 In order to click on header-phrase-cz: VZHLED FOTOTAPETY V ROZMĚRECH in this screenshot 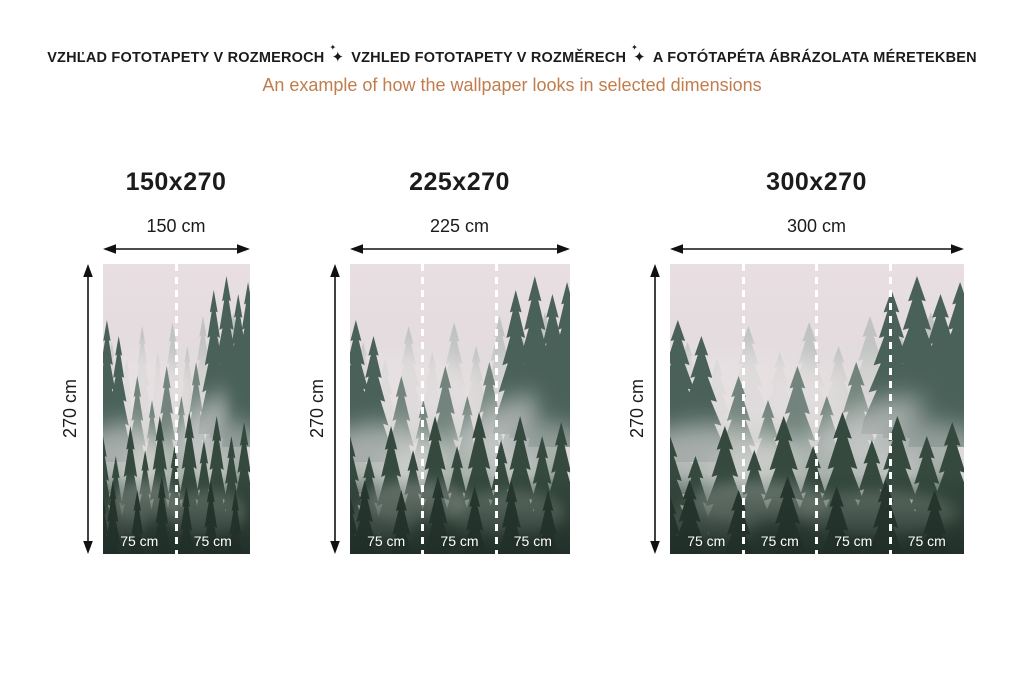, I will do `click(489, 58)`.